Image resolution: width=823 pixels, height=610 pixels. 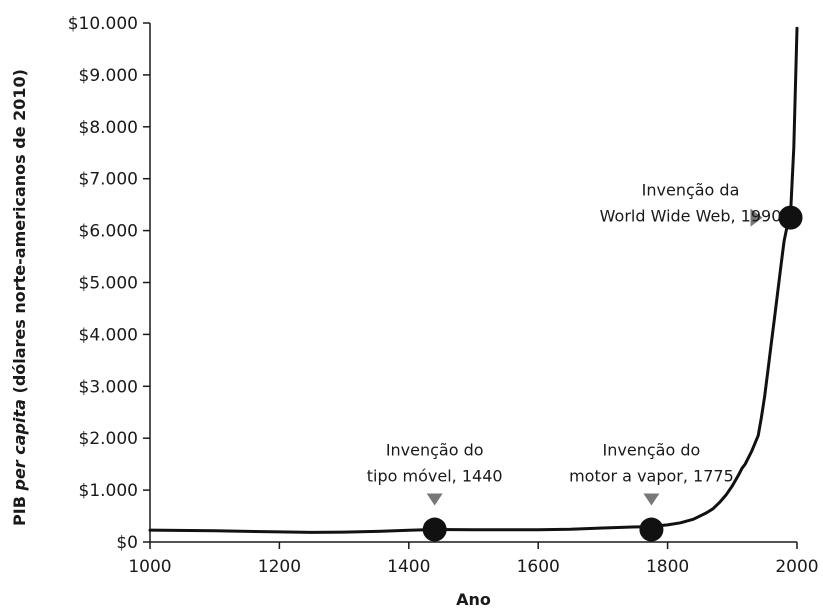 I want to click on y-tick-label: $6.000, so click(x=108, y=232).